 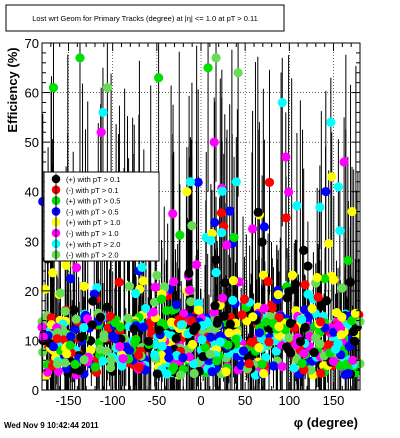 I want to click on legend-label: (-) with pT > 0.5, so click(x=92, y=211).